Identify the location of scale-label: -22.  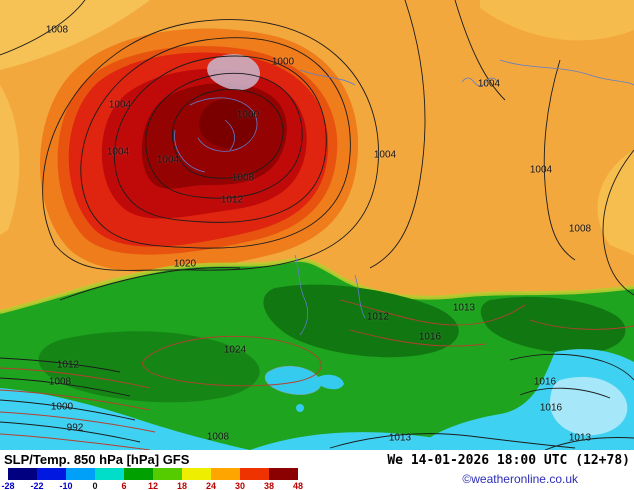
(37, 485).